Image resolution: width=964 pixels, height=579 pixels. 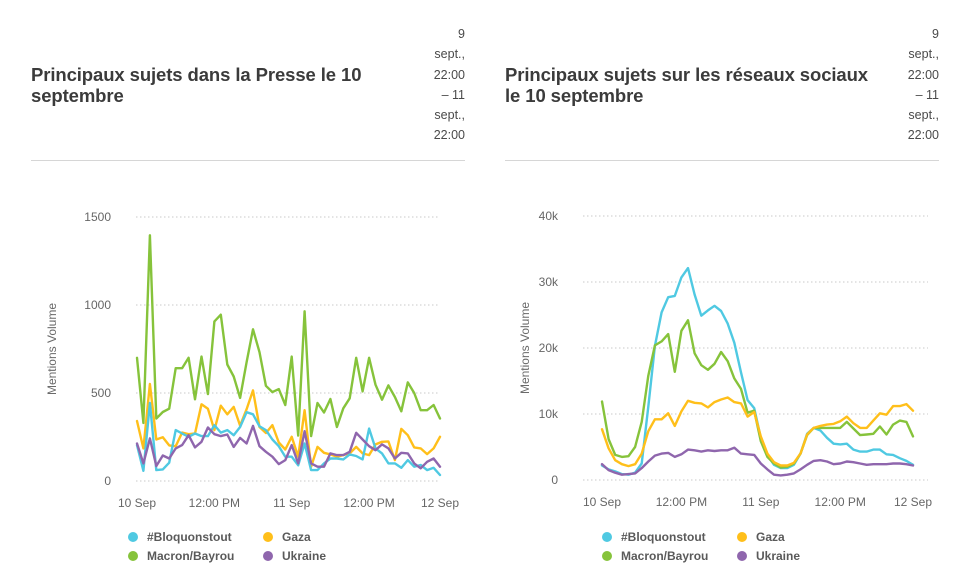 I want to click on y-tick-label: 500, so click(x=101, y=393).